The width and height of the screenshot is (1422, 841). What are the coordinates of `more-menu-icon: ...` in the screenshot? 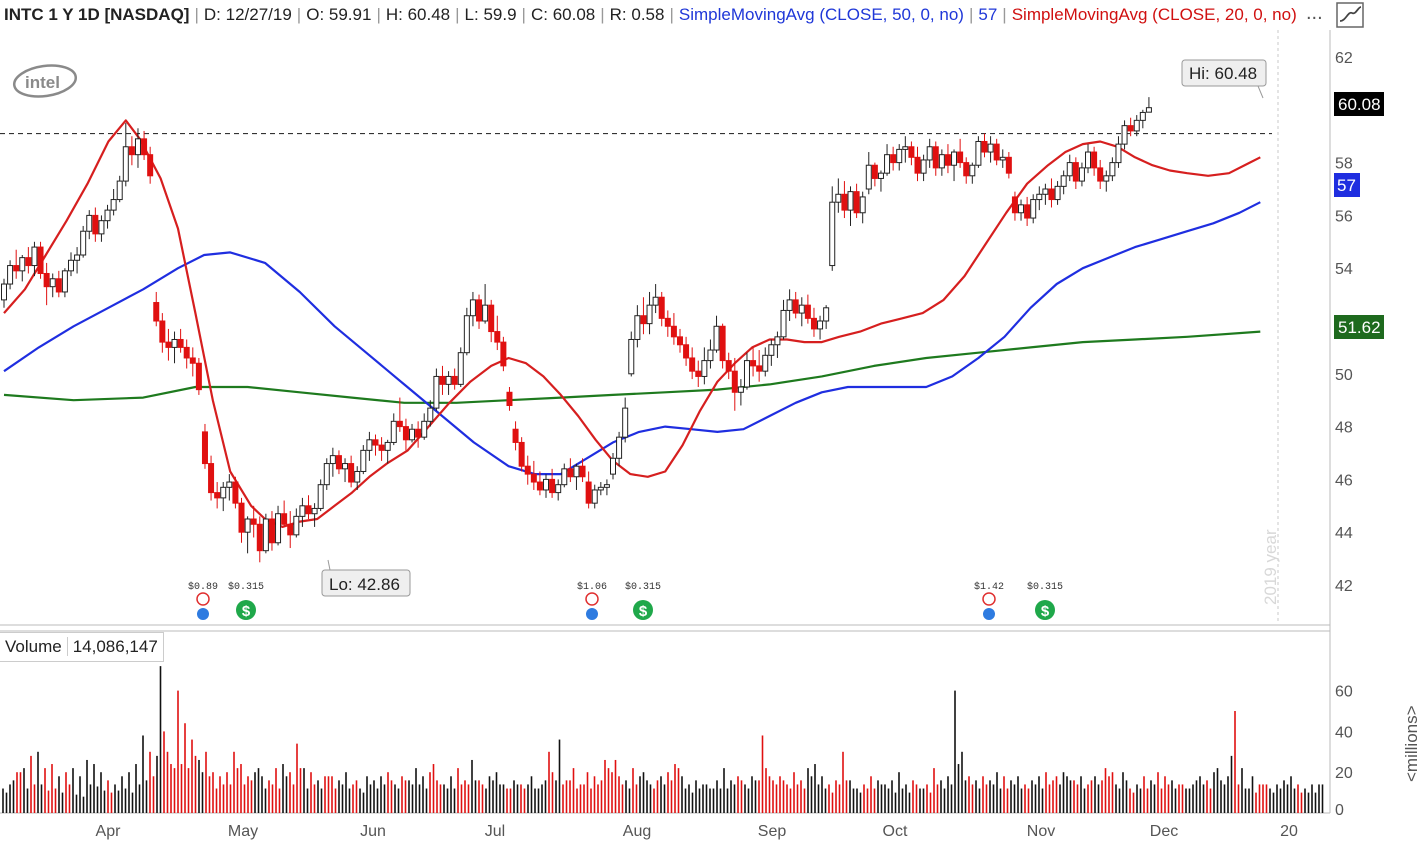 It's located at (1314, 13).